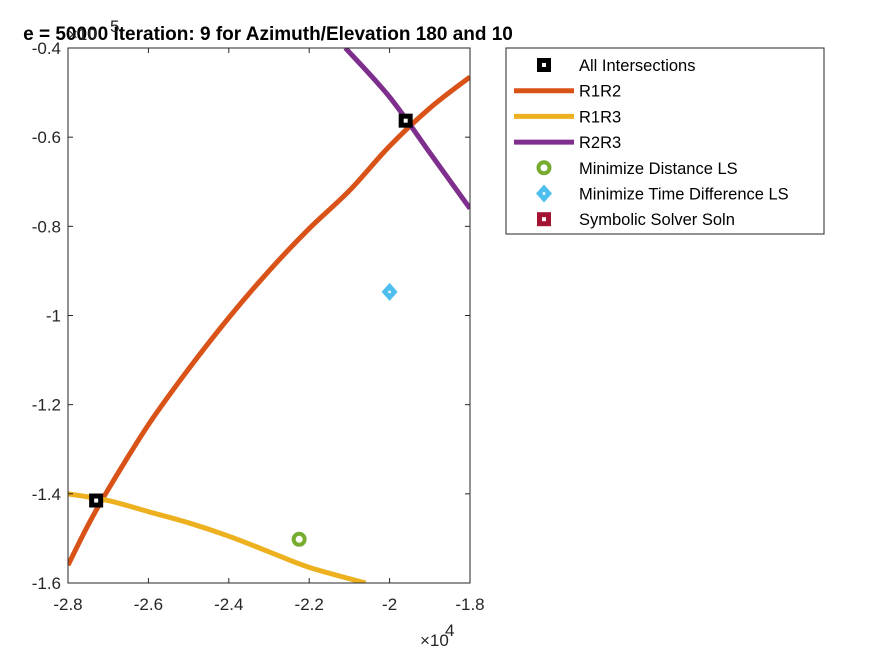 This screenshot has height=656, width=875. I want to click on legend-entry-r1r2: R1R2, so click(567, 92).